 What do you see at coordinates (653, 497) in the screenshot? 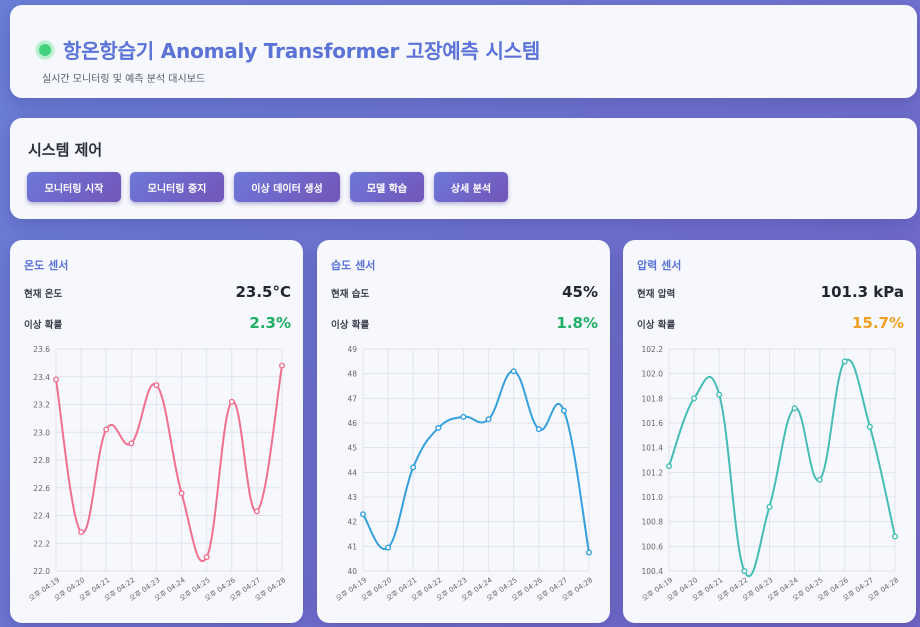
I see `y-tick-label: 101.0` at bounding box center [653, 497].